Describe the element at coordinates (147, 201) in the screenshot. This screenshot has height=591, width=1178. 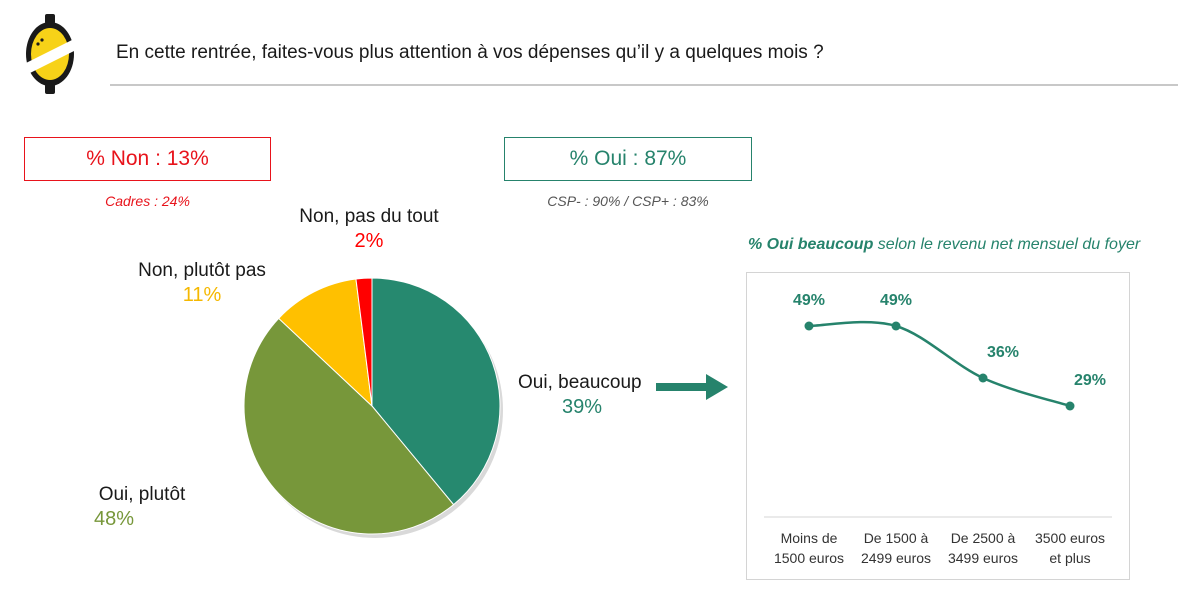
I see `non-subgroup-note: Cadres : 24%` at that location.